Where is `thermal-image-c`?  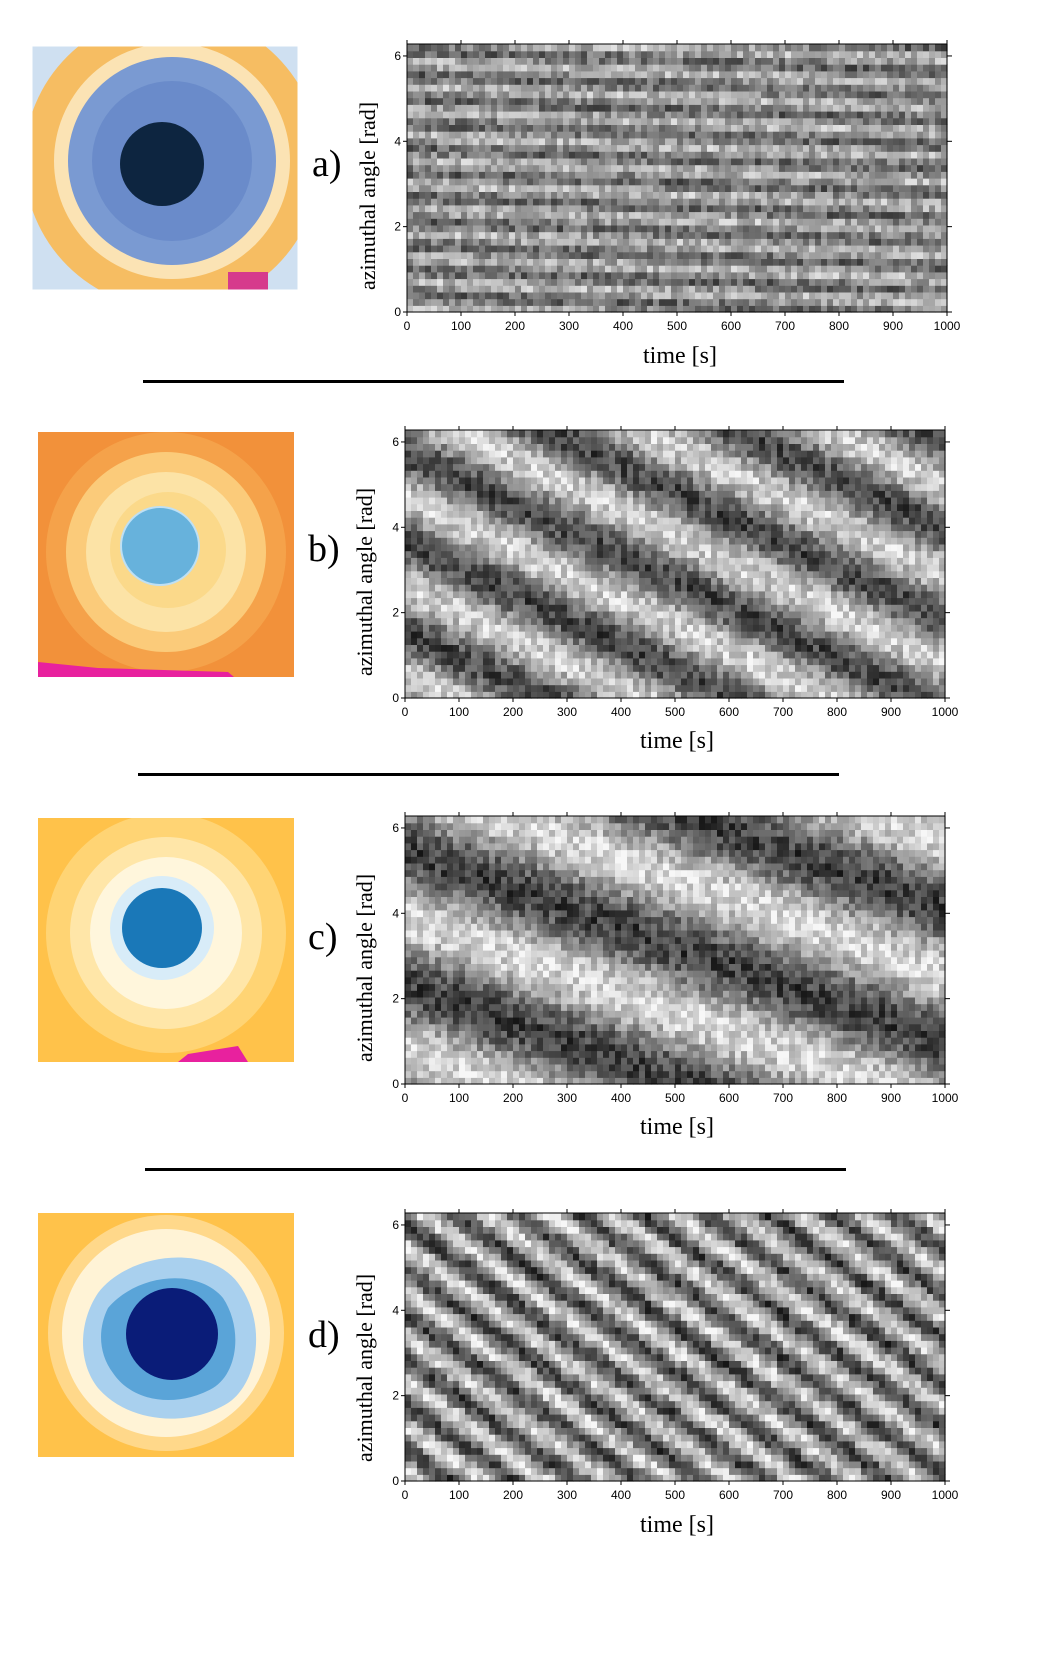 thermal-image-c is located at coordinates (166, 940).